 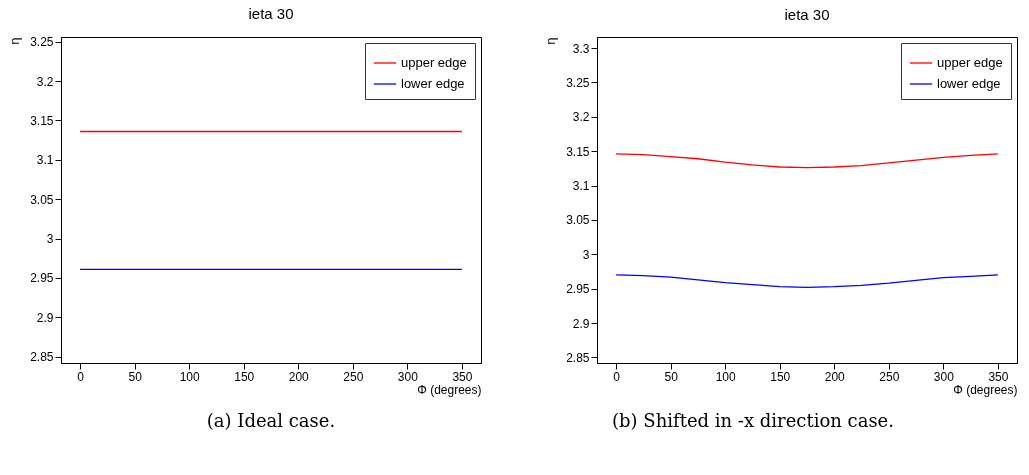 What do you see at coordinates (753, 420) in the screenshot?
I see `text: (b) Shifted in -x direction case.` at bounding box center [753, 420].